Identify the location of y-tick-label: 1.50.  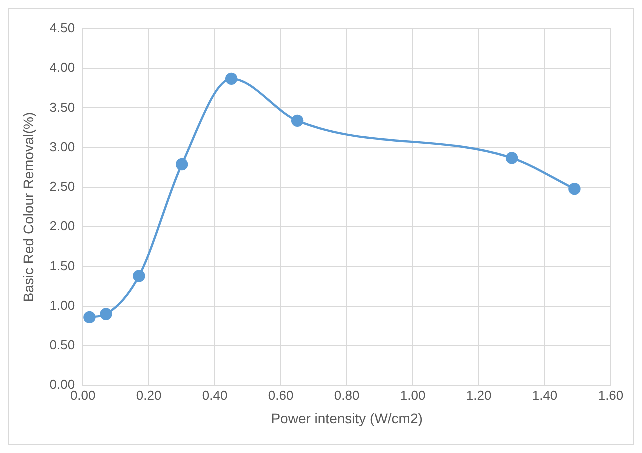
(63, 266).